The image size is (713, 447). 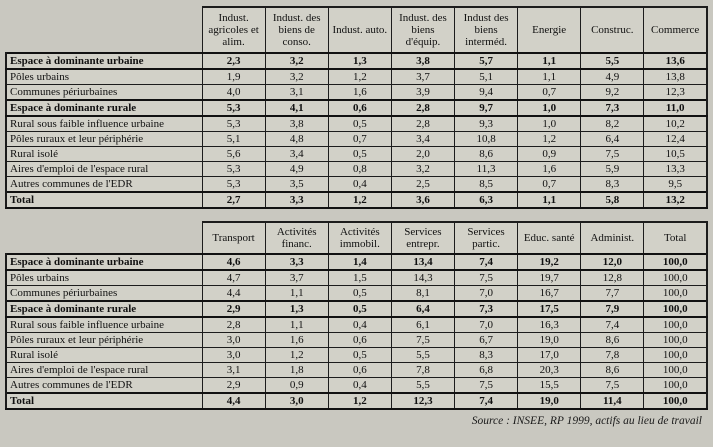 I want to click on data-cell: 7,7, so click(x=612, y=293).